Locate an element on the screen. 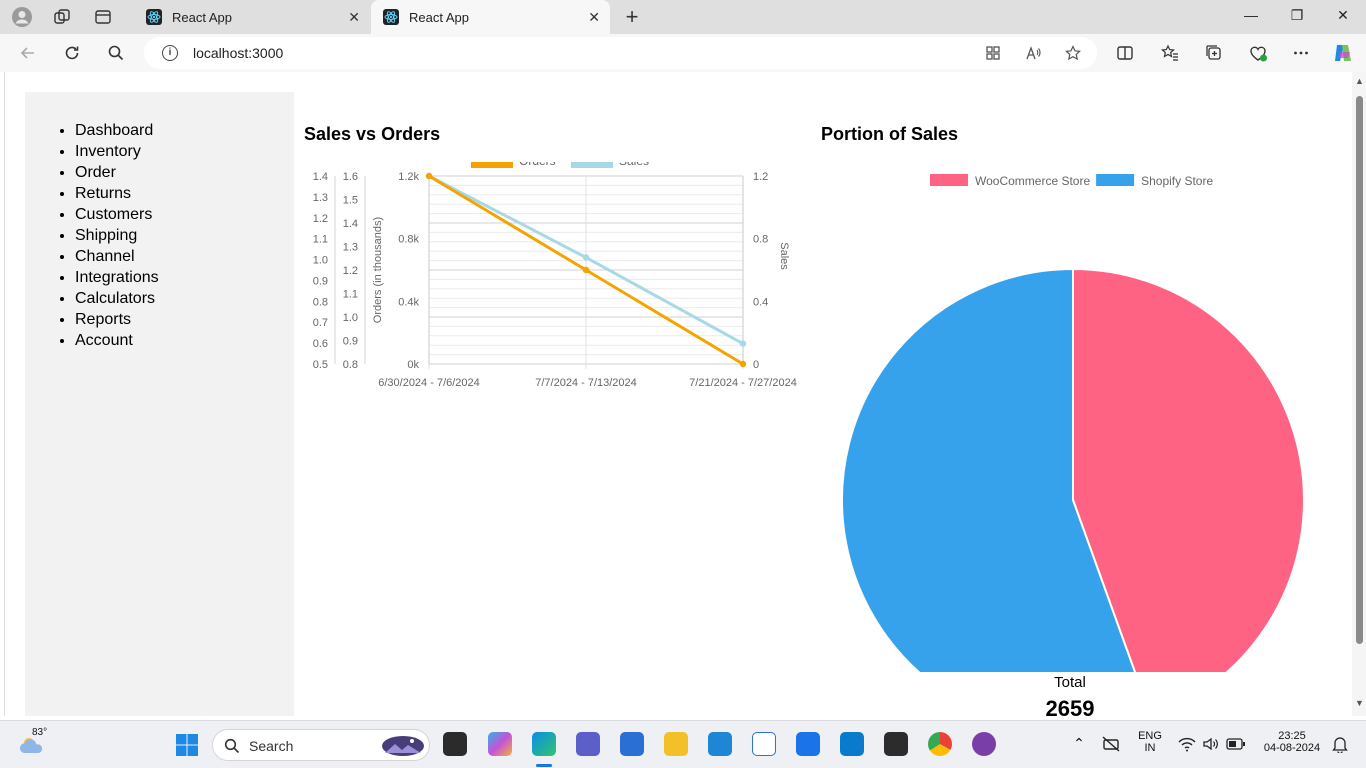  language-indicator: ENG IN is located at coordinates (1150, 742).